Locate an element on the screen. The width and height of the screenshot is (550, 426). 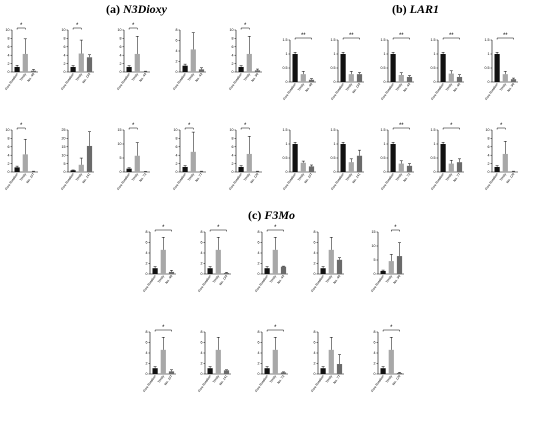
significance-label: ** is located at coordinates (505, 36).